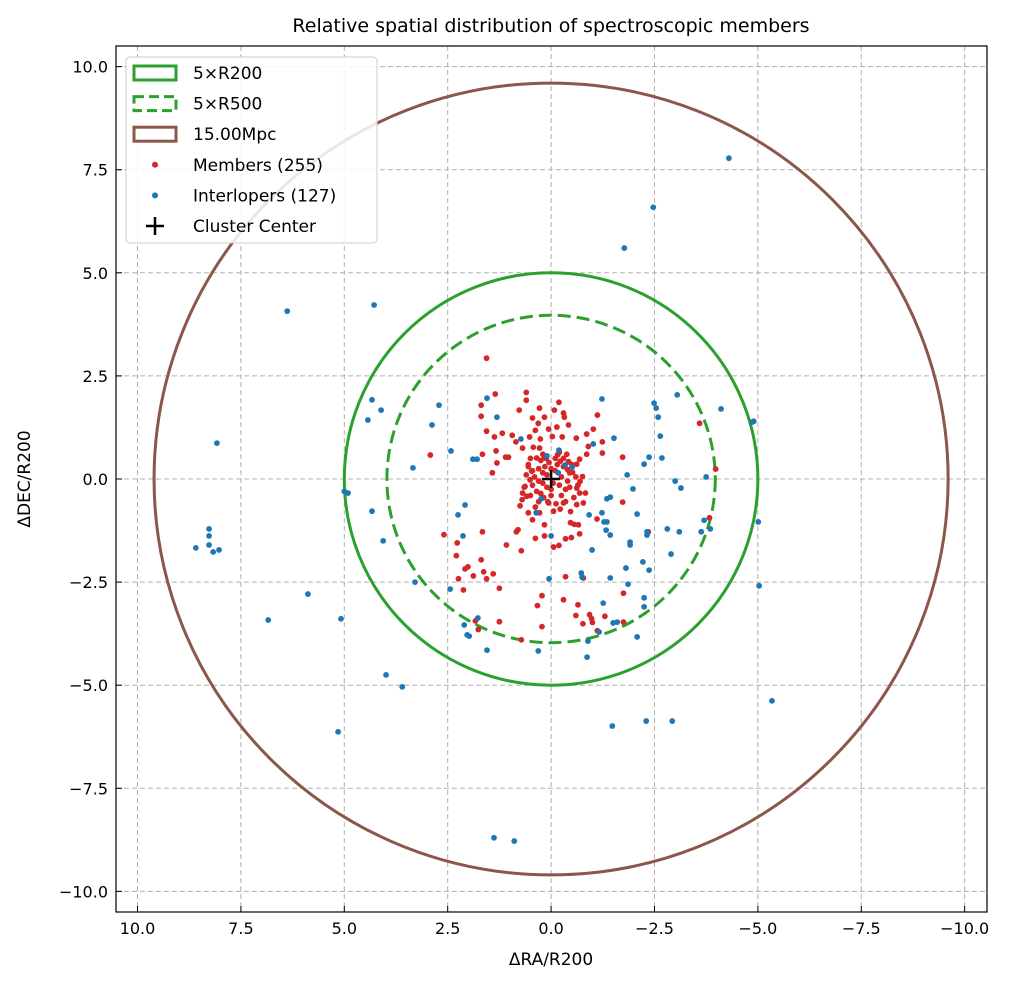  What do you see at coordinates (861, 928) in the screenshot?
I see `x-tick-label: −7.5` at bounding box center [861, 928].